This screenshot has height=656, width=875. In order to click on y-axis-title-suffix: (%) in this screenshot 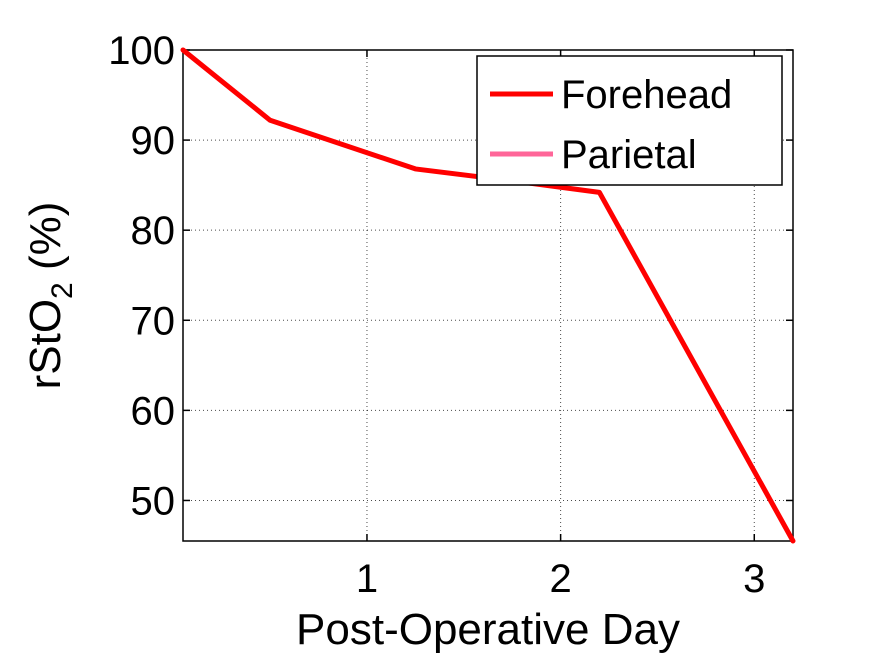, I will do `click(45, 242)`.